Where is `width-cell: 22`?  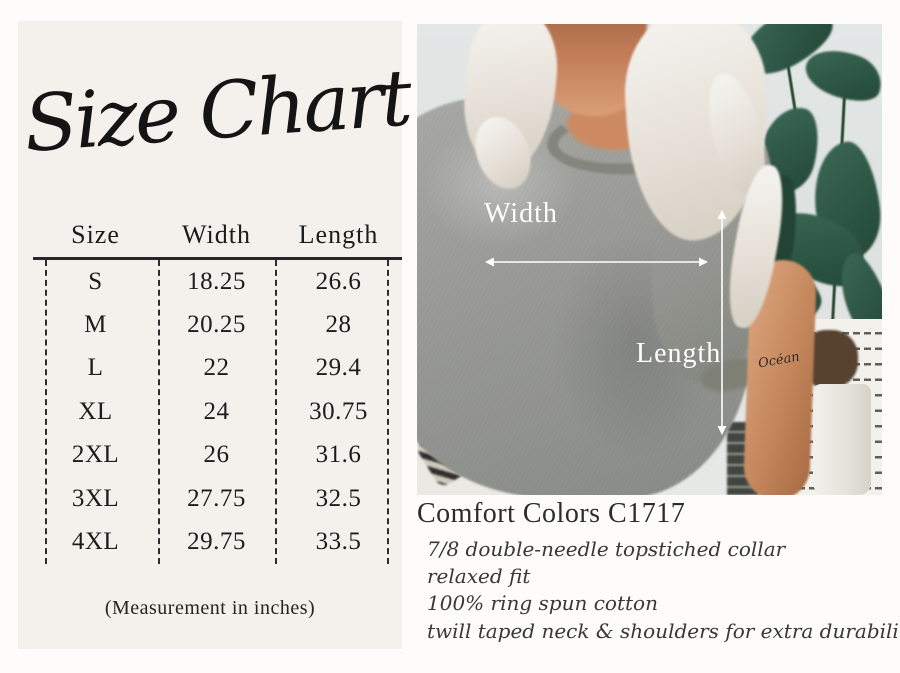
width-cell: 22 is located at coordinates (216, 368).